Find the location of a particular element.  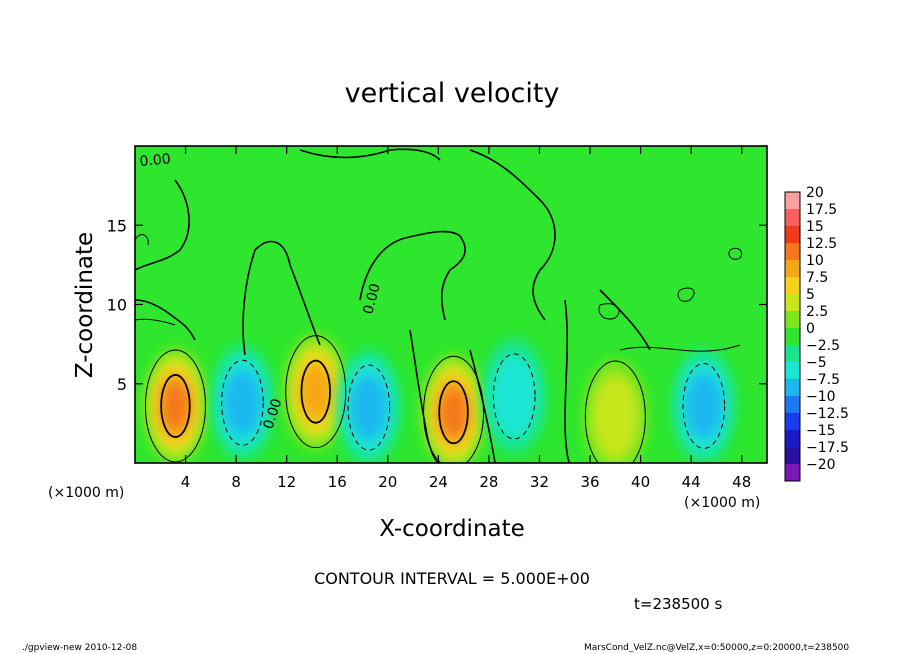

colorbar-label: 10 is located at coordinates (815, 261).